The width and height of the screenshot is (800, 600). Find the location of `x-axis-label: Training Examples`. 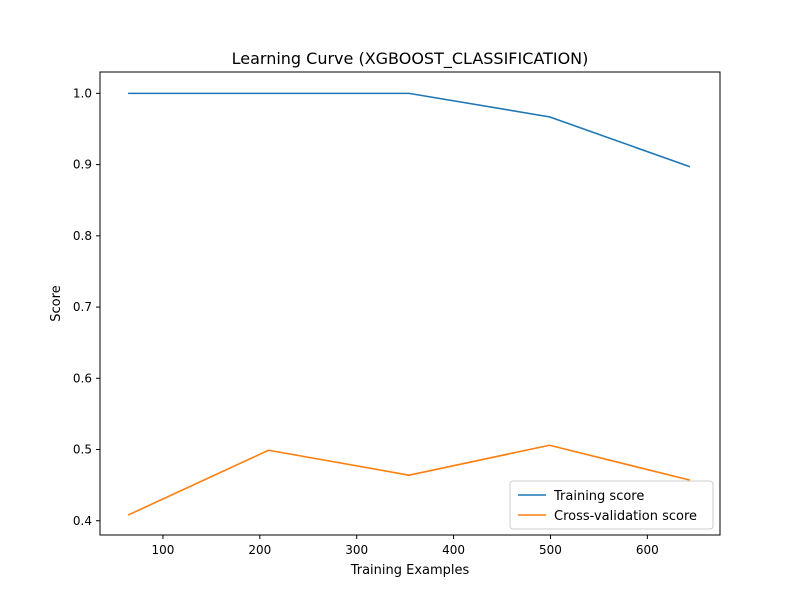

x-axis-label: Training Examples is located at coordinates (410, 570).